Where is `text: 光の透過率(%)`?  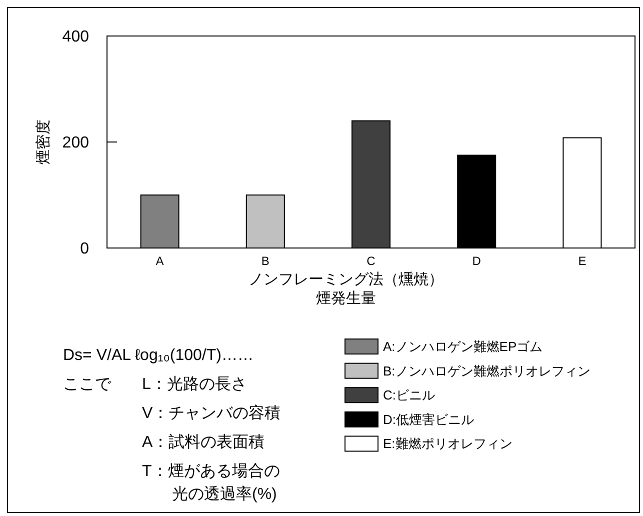
text: 光の透過率(%) is located at coordinates (224, 494).